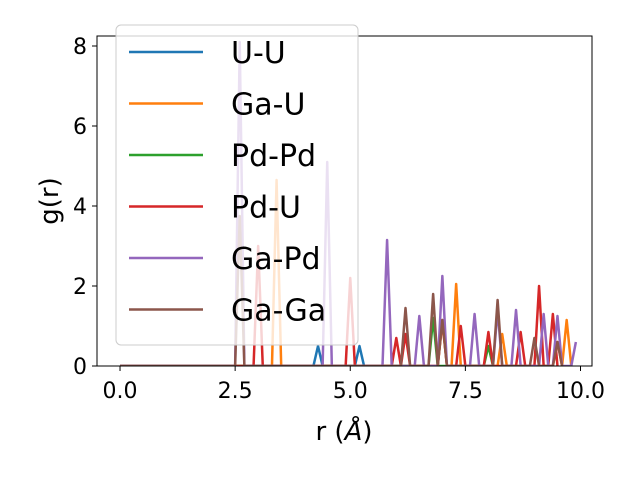 The image size is (640, 485). I want to click on y-tick-label: 2, so click(80, 287).